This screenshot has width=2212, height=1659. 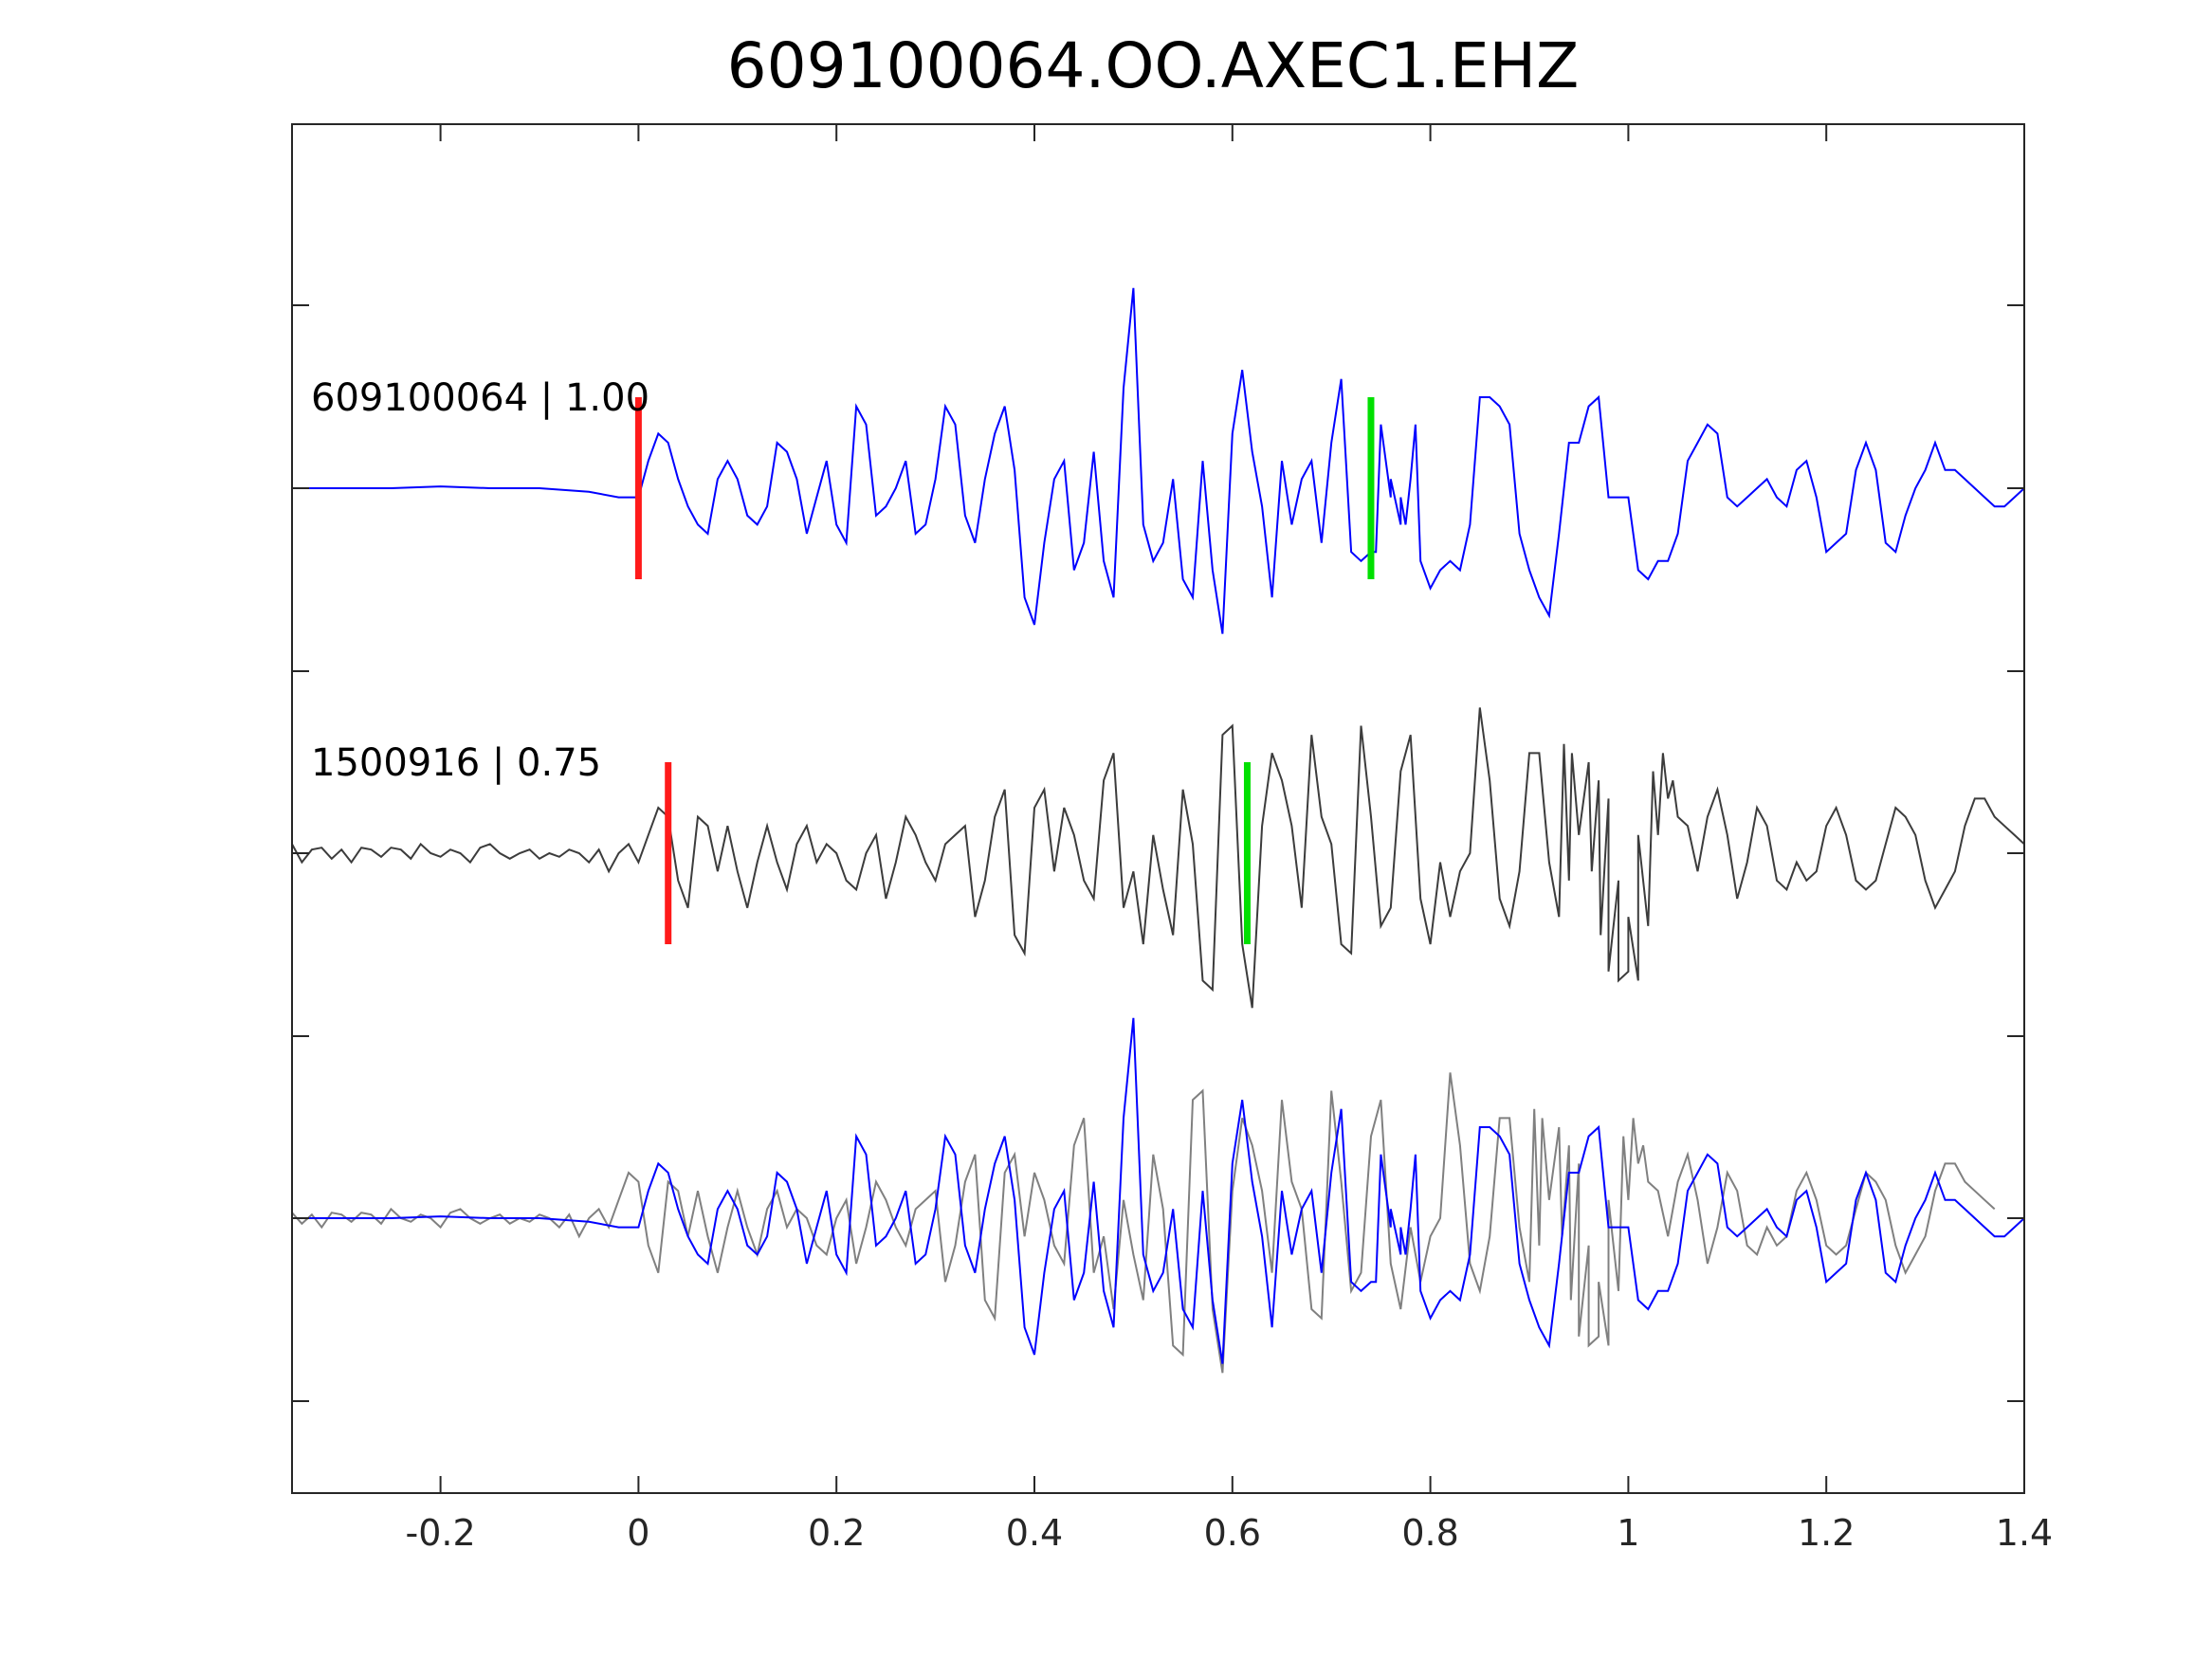 What do you see at coordinates (480, 398) in the screenshot?
I see `trace-label-master: 609100064 | 1.00` at bounding box center [480, 398].